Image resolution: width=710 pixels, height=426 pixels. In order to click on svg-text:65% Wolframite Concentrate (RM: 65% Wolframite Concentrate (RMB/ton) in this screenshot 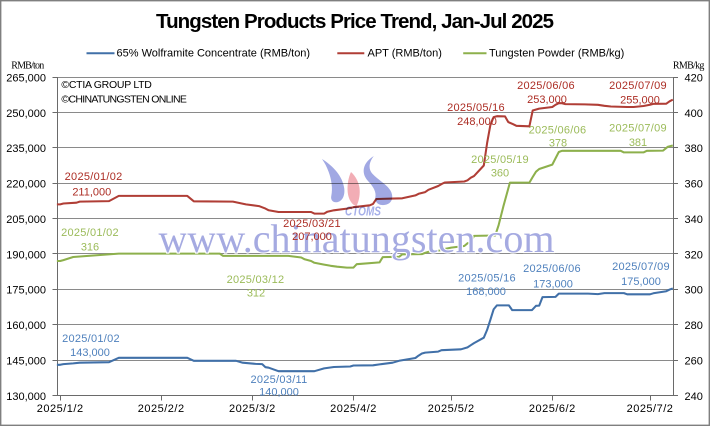, I will do `click(214, 54)`.